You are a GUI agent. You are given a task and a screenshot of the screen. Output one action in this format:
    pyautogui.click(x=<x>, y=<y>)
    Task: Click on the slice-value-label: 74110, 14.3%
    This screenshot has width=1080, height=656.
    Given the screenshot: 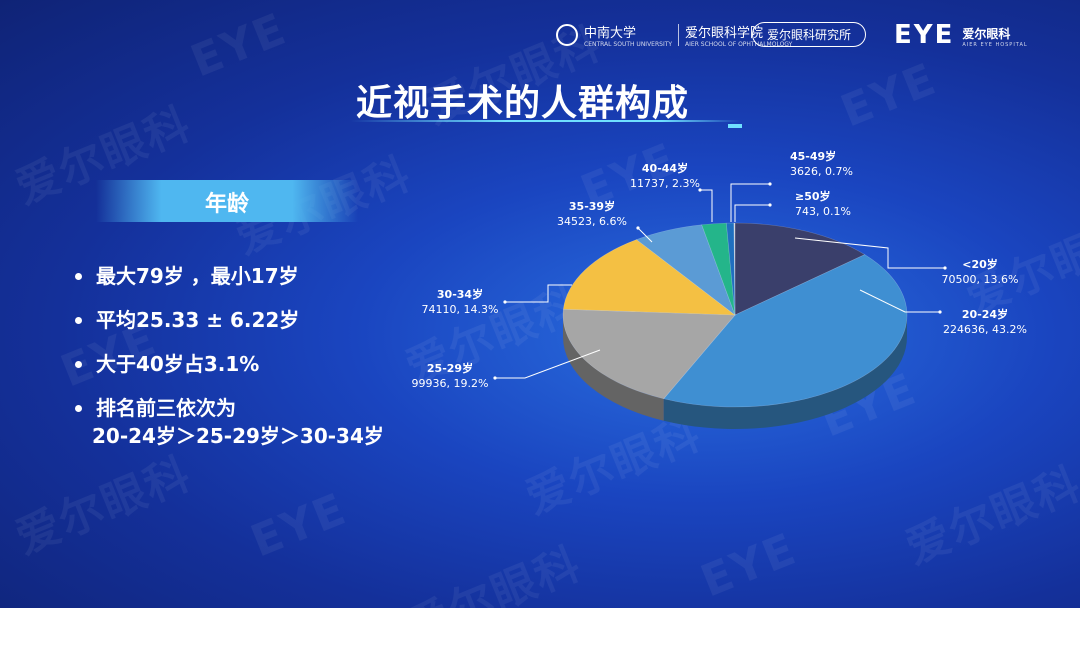 What is the action you would take?
    pyautogui.click(x=460, y=309)
    